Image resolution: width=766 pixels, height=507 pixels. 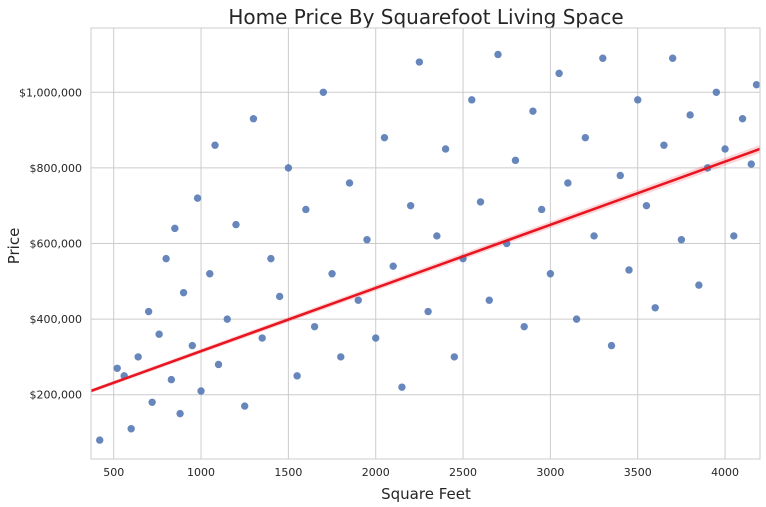 I want to click on y-tick-label: $400,000, so click(x=56, y=319).